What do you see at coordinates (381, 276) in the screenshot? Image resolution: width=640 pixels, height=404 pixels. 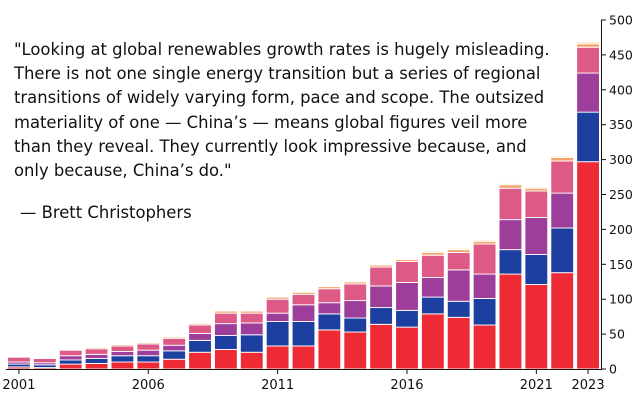 I see `bar-segment-2015-s4` at bounding box center [381, 276].